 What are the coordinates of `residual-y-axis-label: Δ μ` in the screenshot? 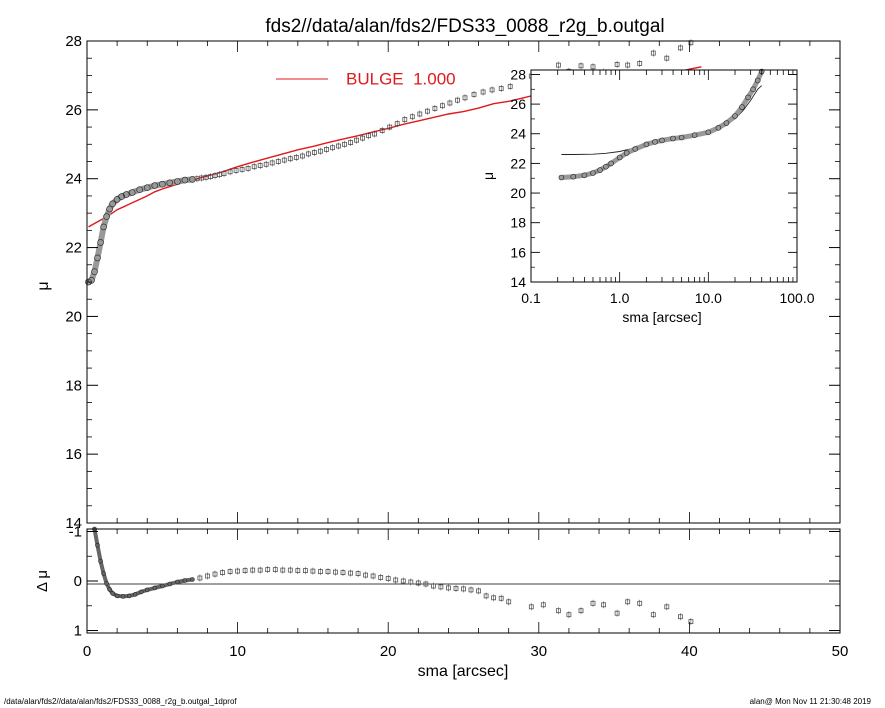 It's located at (42, 581).